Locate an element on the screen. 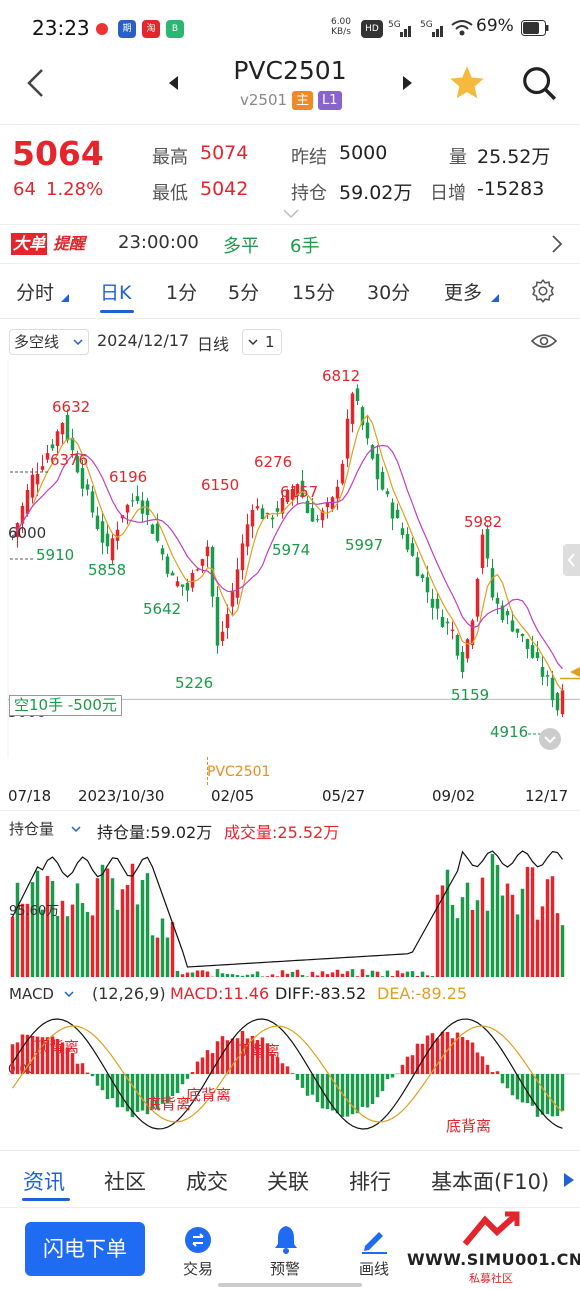 This screenshot has height=1289, width=580. prev-contract-icon is located at coordinates (174, 83).